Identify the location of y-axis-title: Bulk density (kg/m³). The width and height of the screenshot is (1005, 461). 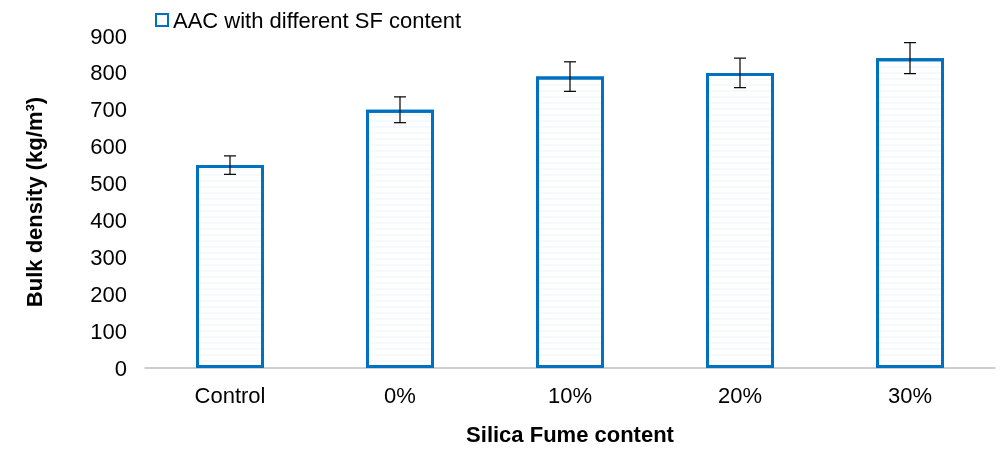
(34, 202).